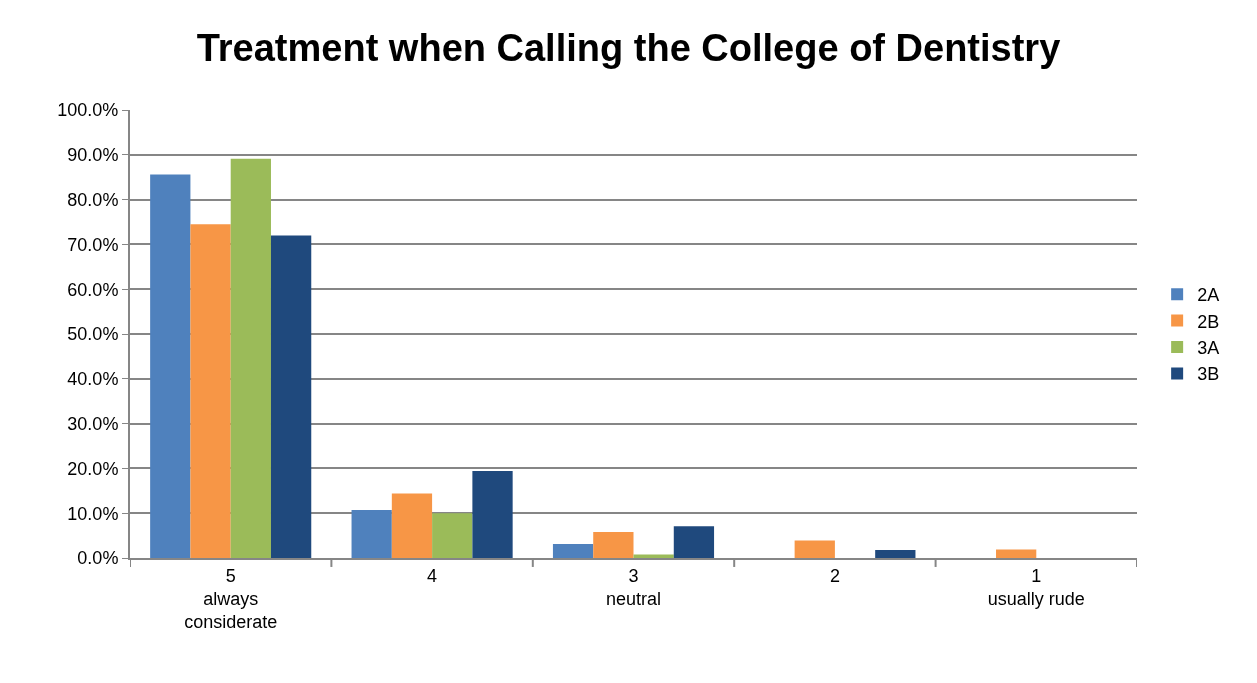 The height and width of the screenshot is (683, 1257). I want to click on y-tick-label: 20.0%, so click(93, 468).